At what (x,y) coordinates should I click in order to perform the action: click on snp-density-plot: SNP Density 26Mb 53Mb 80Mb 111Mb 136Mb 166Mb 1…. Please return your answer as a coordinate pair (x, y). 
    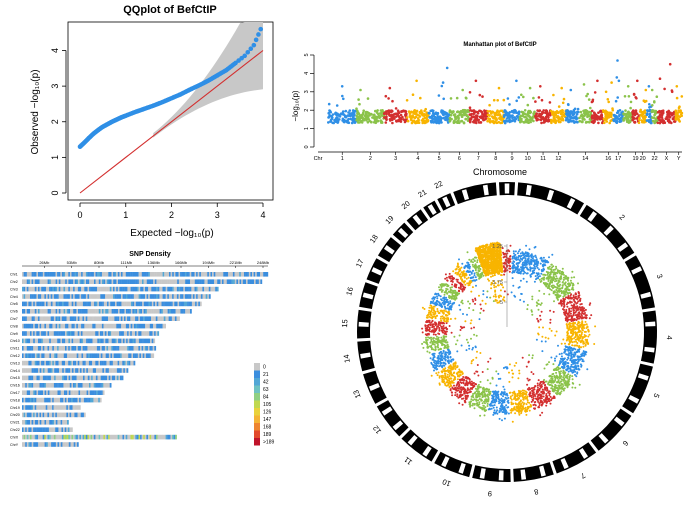
    Looking at the image, I should click on (142, 349).